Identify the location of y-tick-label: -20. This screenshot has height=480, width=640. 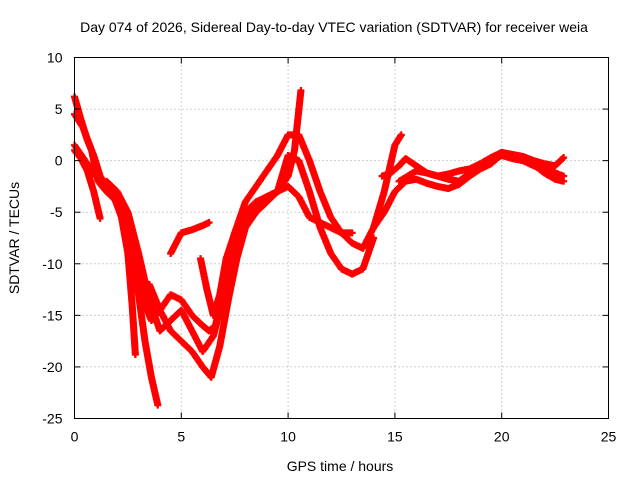
(52, 367).